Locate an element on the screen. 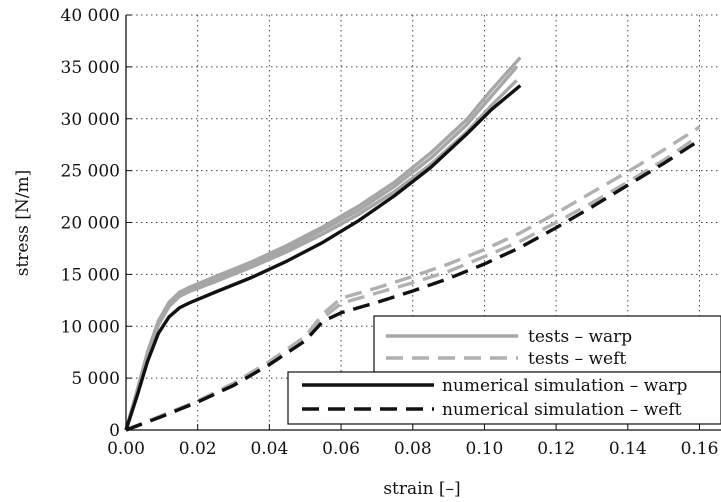 The width and height of the screenshot is (721, 502). x-tick-label: 0.06 is located at coordinates (341, 449).